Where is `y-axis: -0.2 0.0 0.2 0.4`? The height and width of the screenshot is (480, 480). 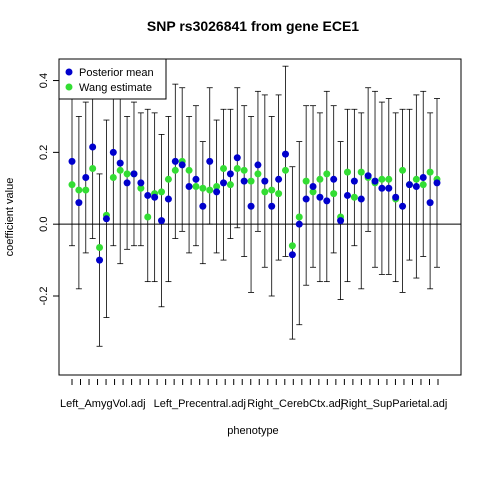 y-axis: -0.2 0.0 0.2 0.4 is located at coordinates (48, 189).